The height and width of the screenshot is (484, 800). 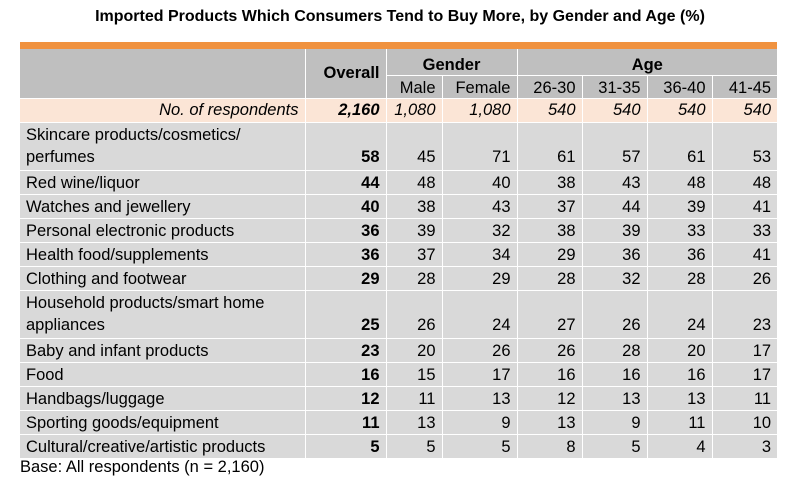 What do you see at coordinates (615, 87) in the screenshot?
I see `header-col-31-35: 31-35` at bounding box center [615, 87].